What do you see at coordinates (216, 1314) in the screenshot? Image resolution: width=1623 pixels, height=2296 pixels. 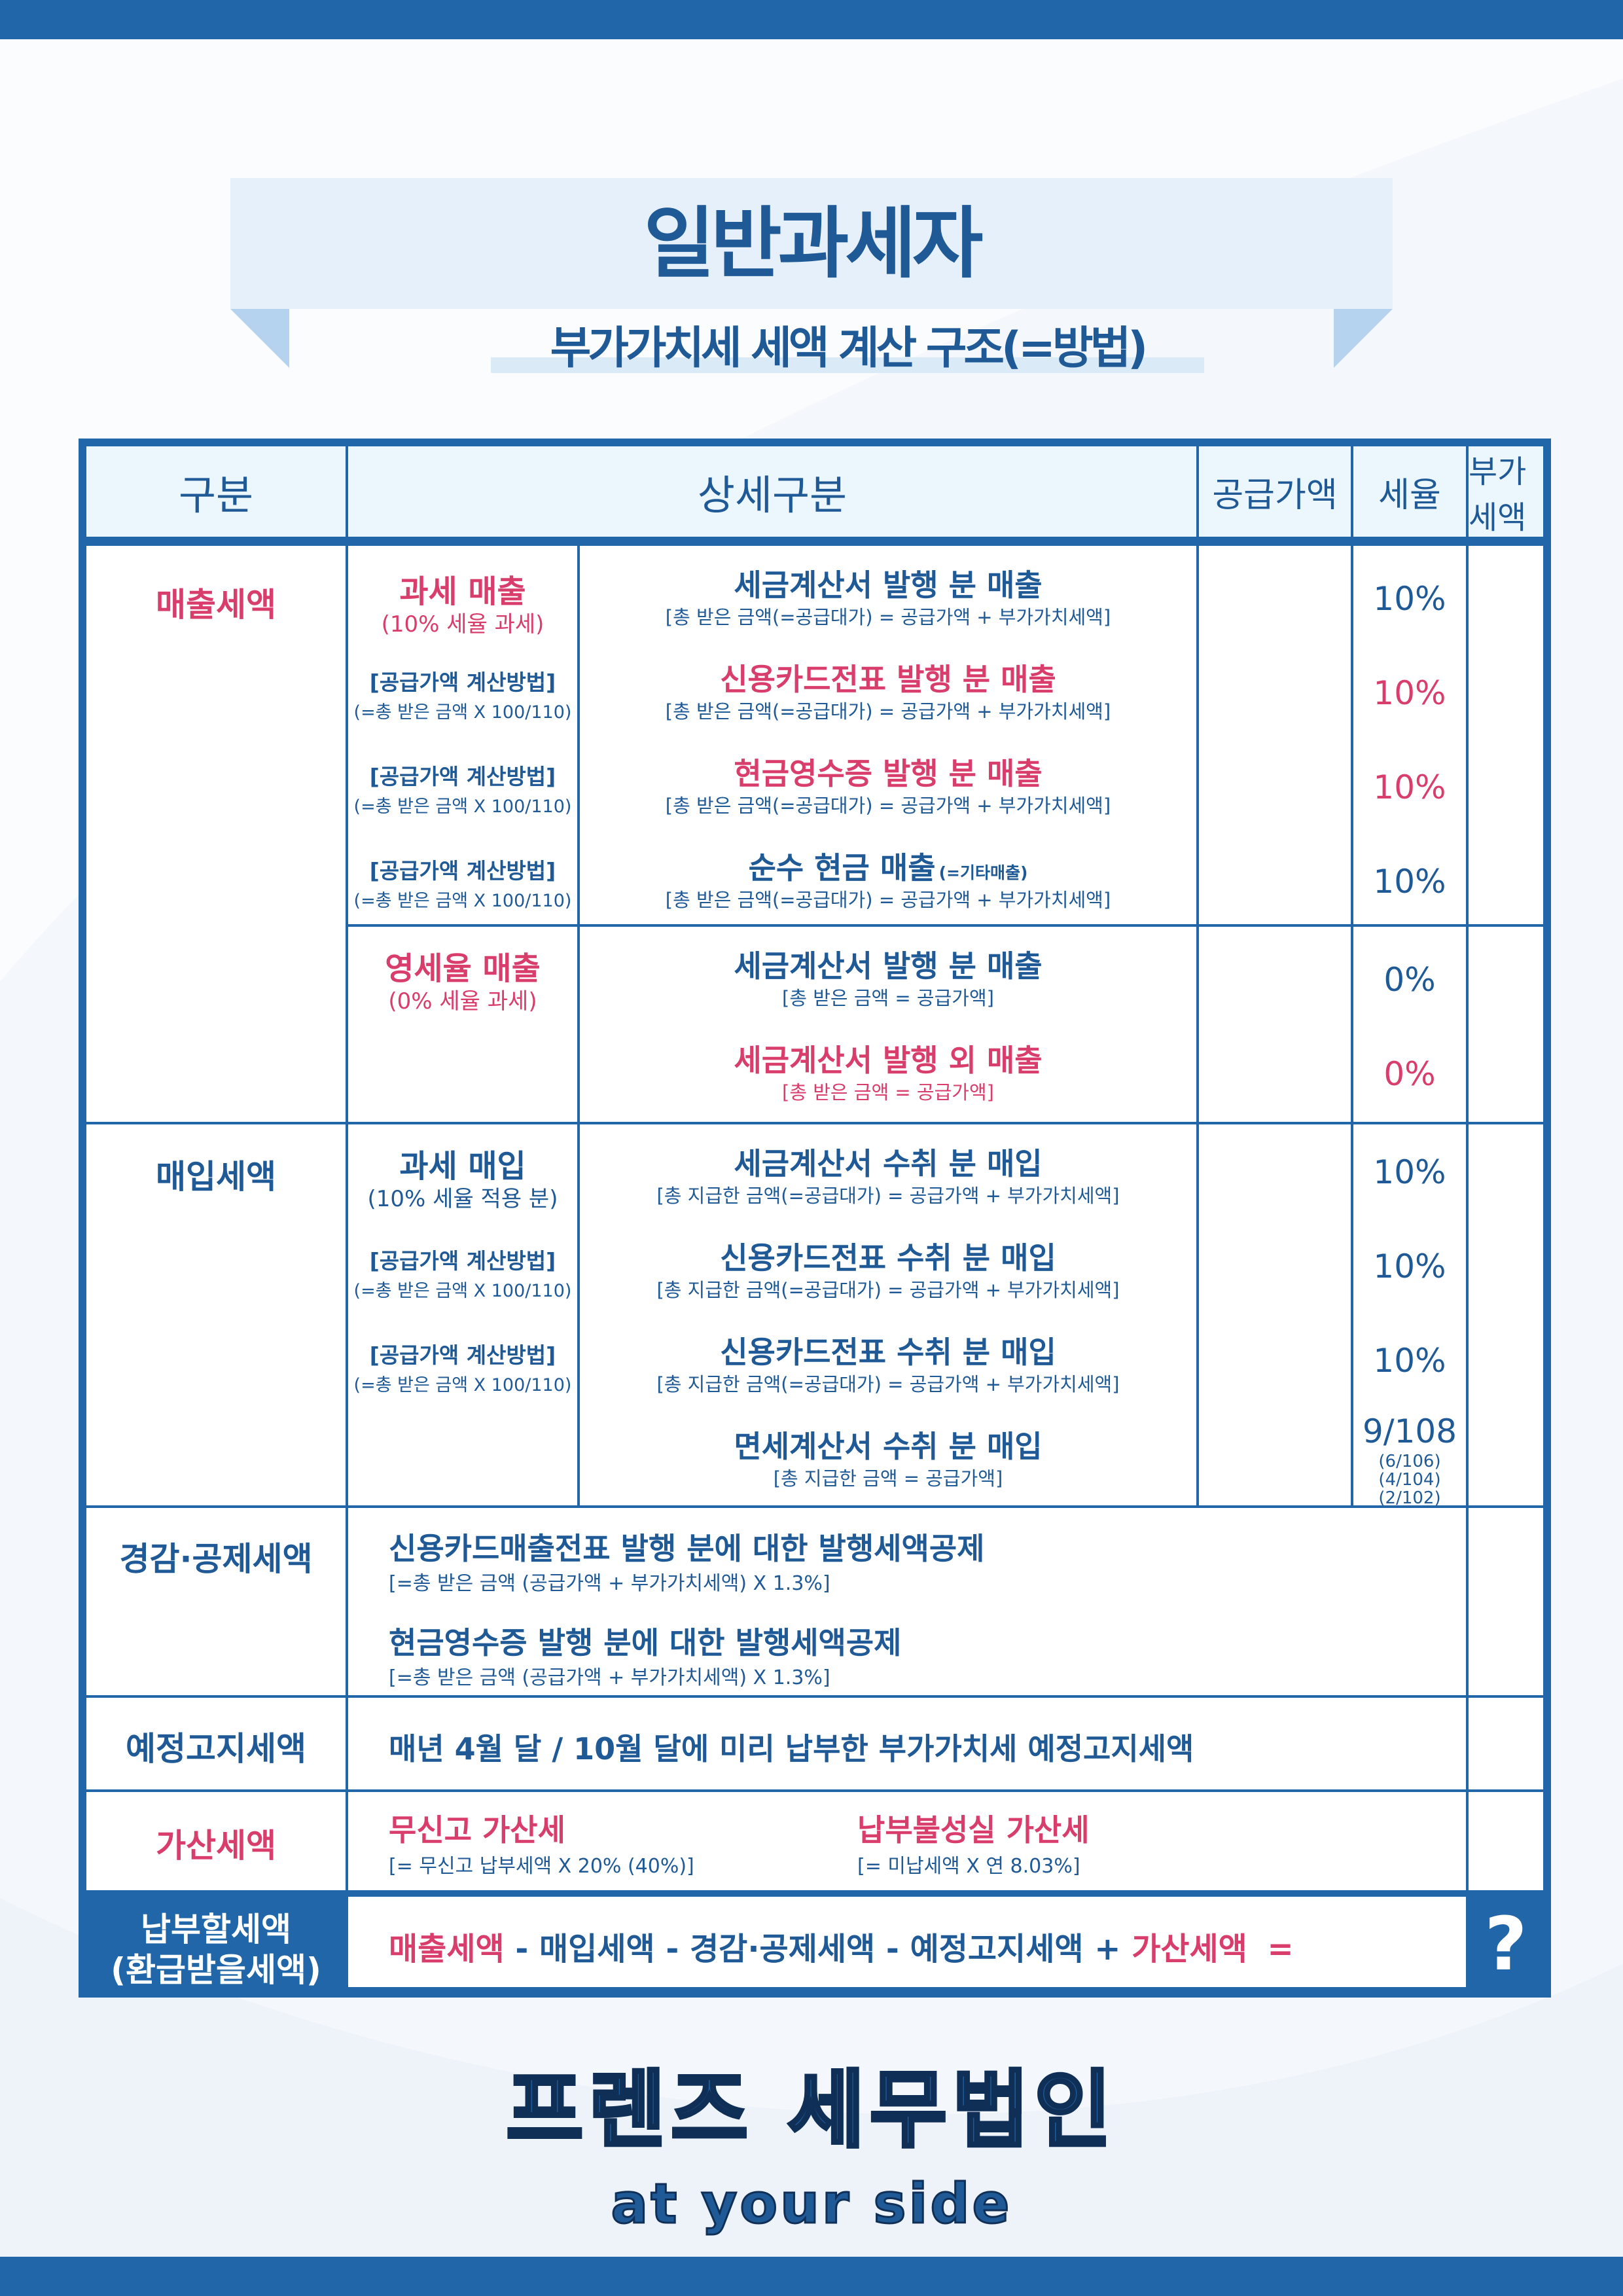 I see `purchase-category-cell: 매입세액` at bounding box center [216, 1314].